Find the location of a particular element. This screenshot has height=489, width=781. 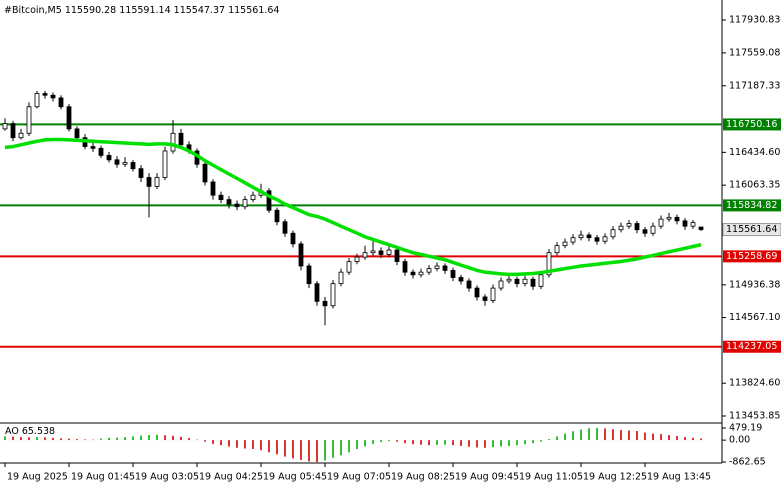

x-tick-label: 19 Aug 07:05 is located at coordinates (359, 477).